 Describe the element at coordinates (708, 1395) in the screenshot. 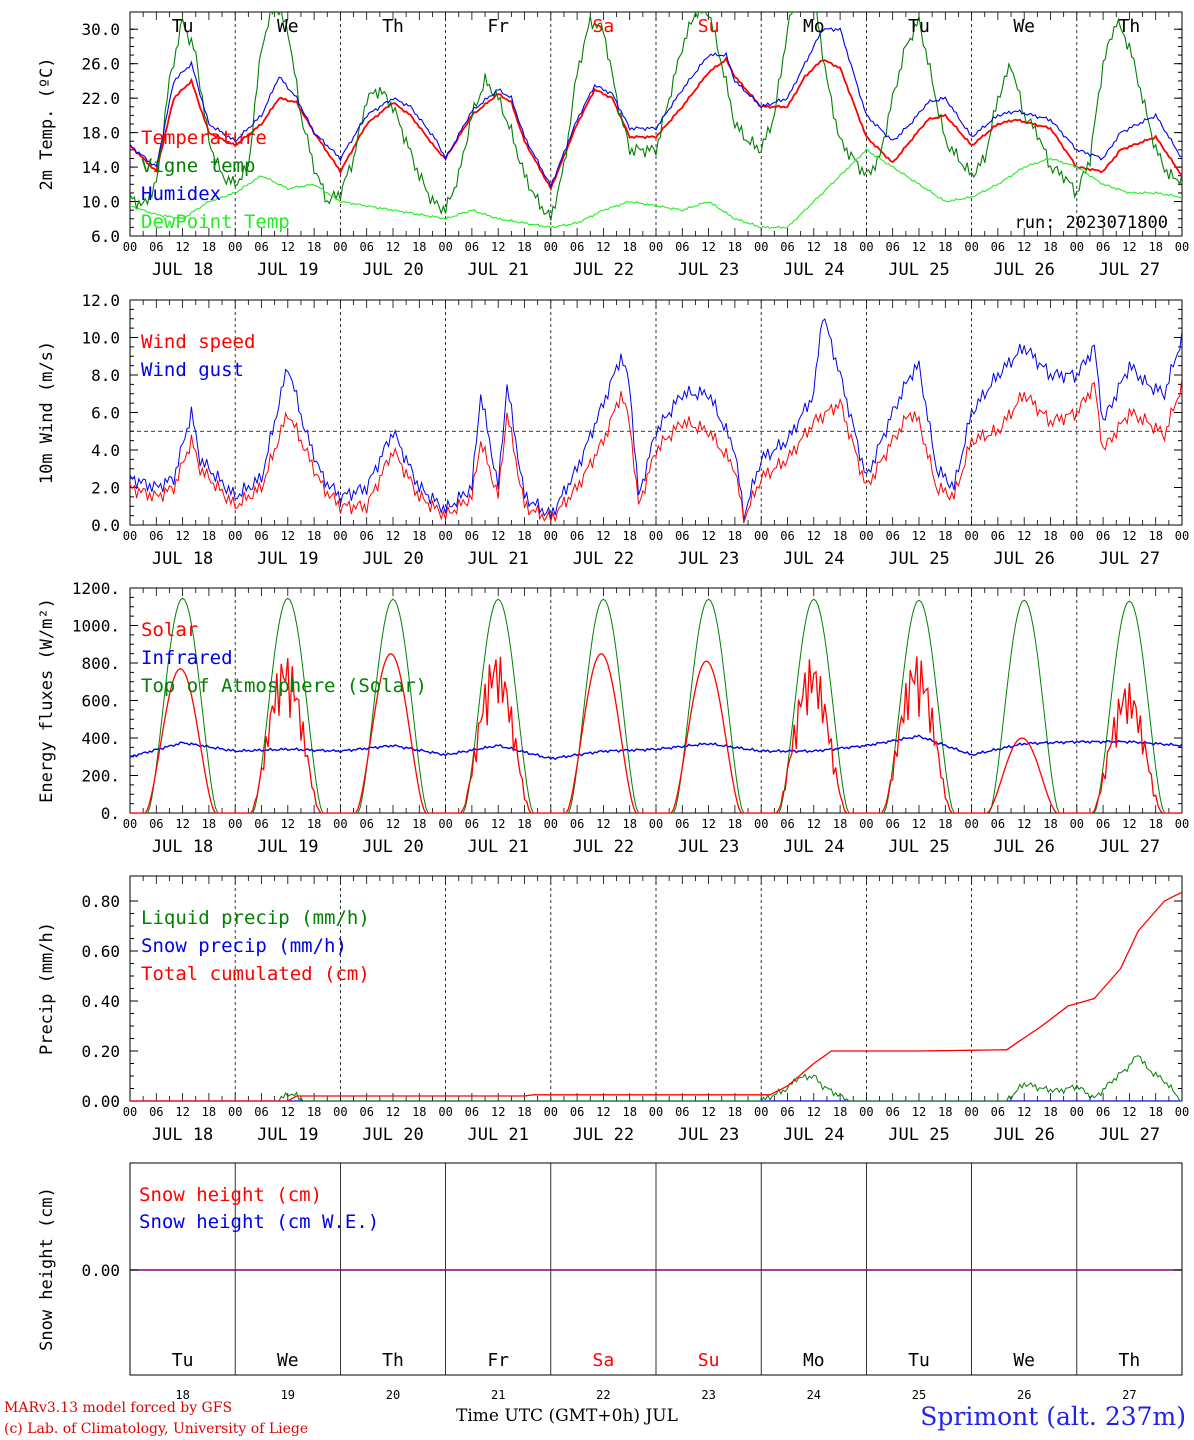

I see `day-number-label: 23` at that location.